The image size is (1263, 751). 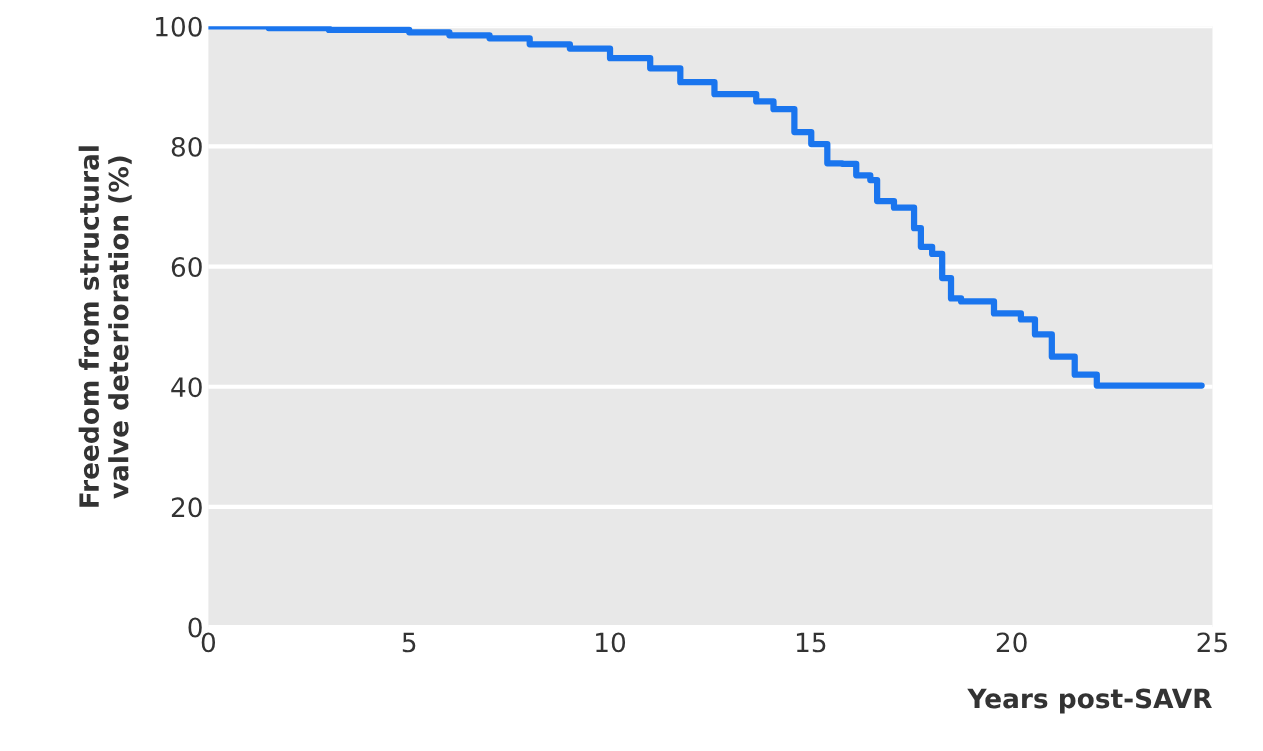 What do you see at coordinates (186, 387) in the screenshot?
I see `y-tick-label: 40` at bounding box center [186, 387].